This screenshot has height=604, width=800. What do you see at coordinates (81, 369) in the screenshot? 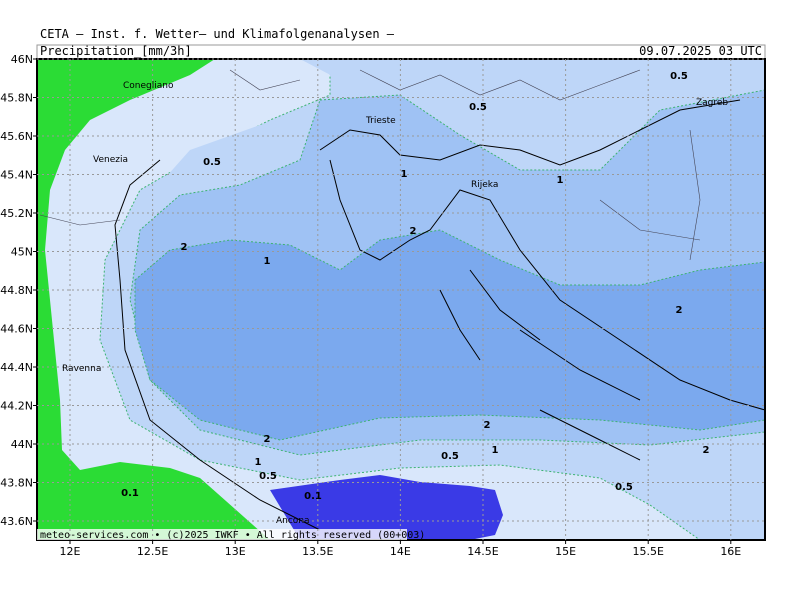
I see `city-label: Ravenna` at bounding box center [81, 369].